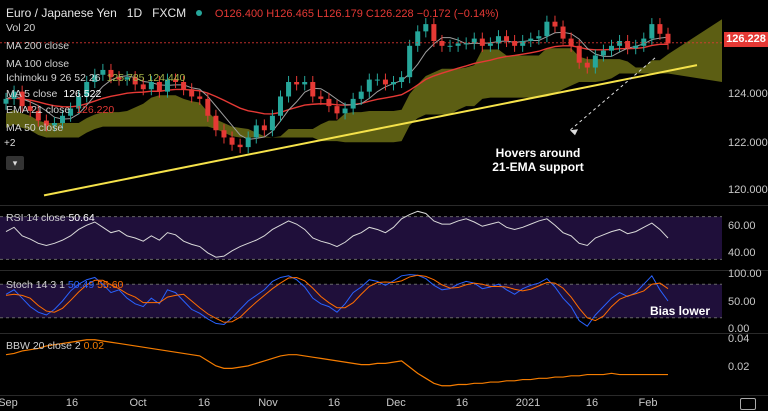 This screenshot has height=411, width=768. I want to click on legend-label: MA 50 close, so click(35, 128).